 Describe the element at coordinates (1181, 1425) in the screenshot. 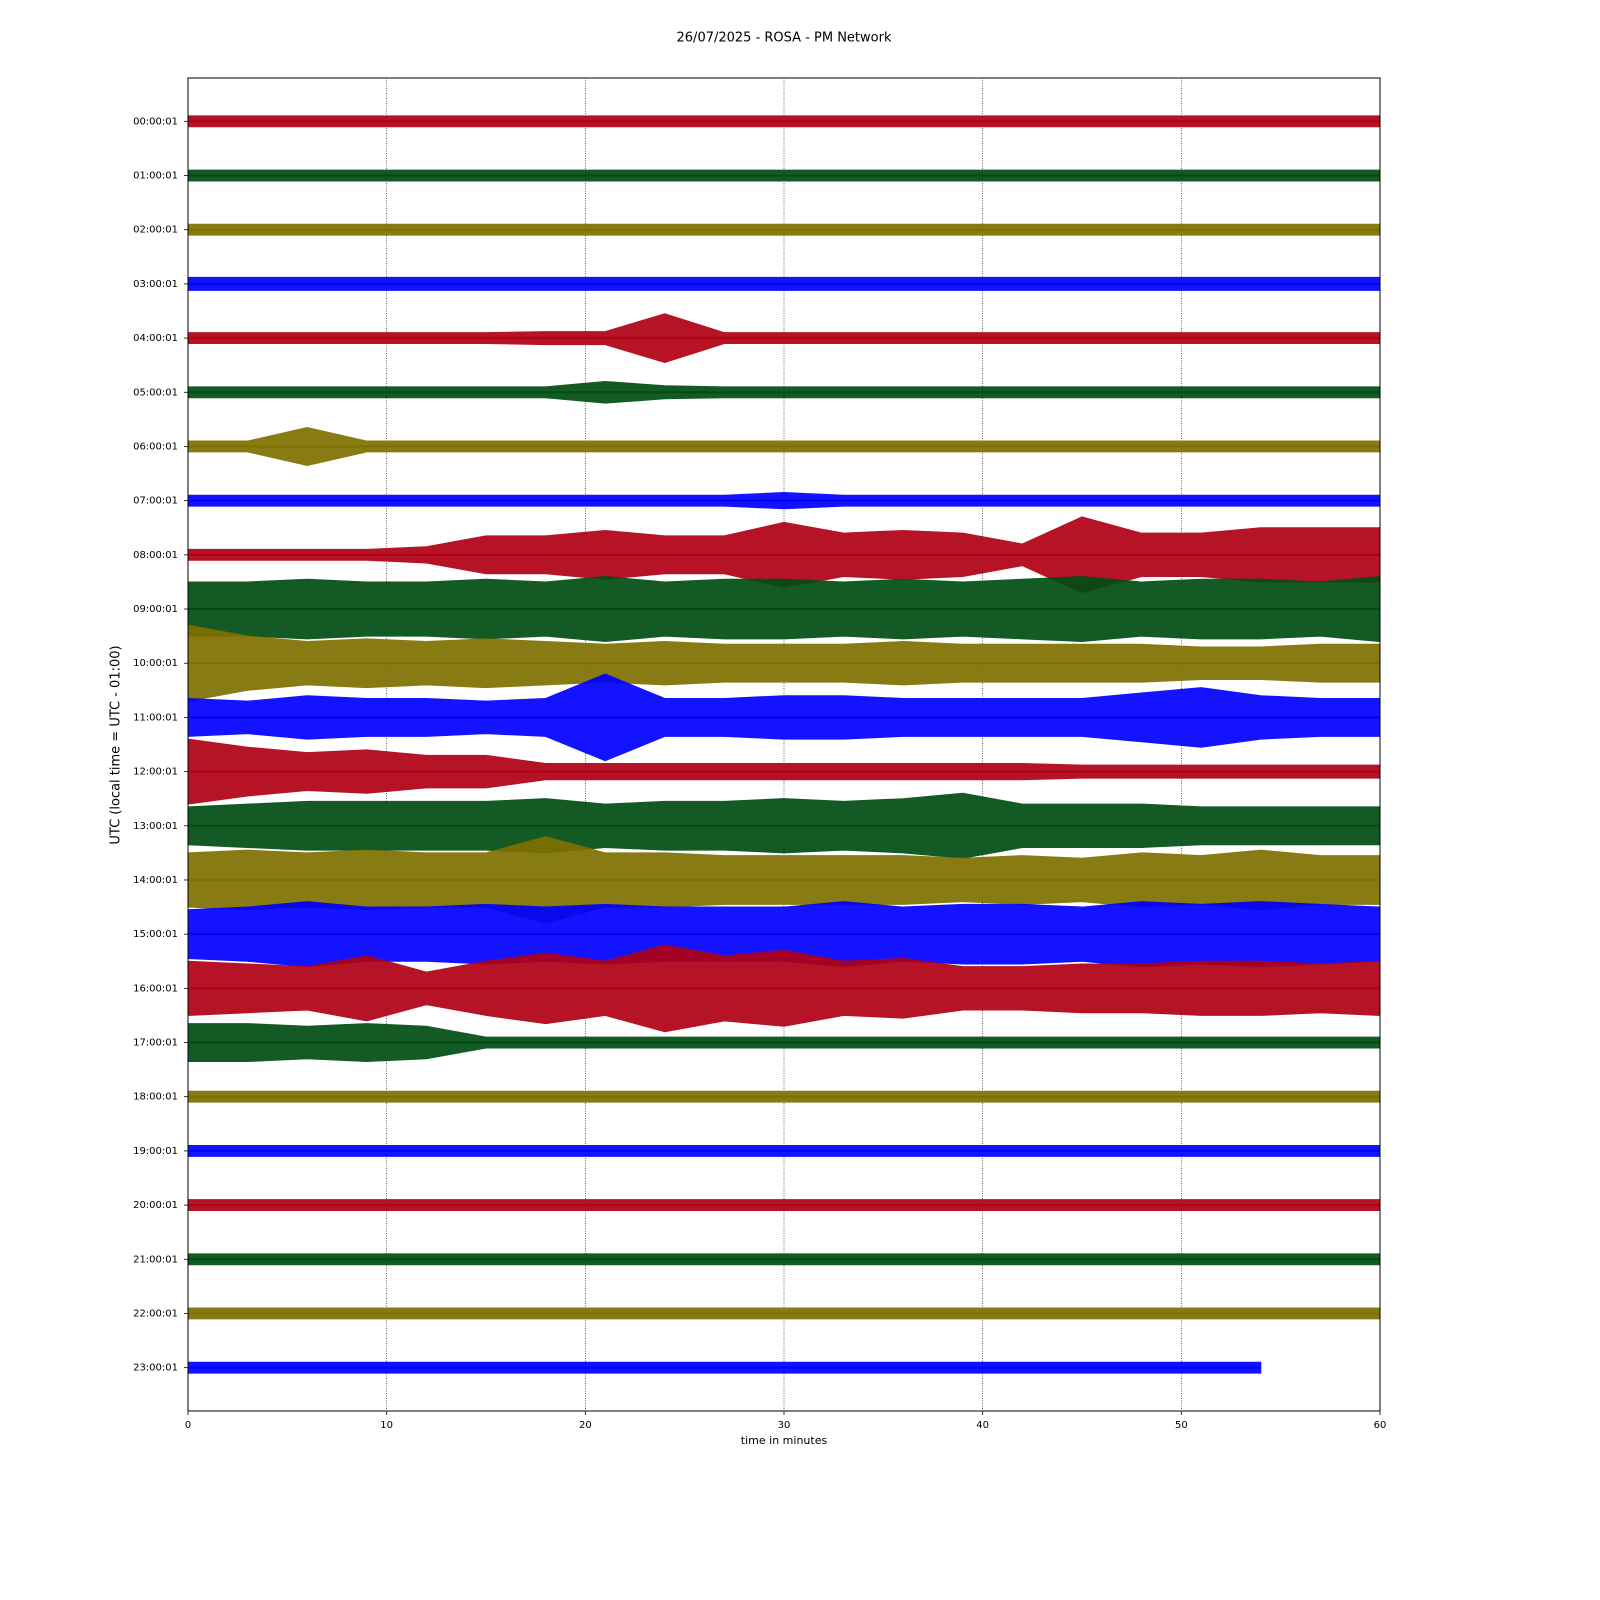

I see `x-tick-label: 50` at that location.